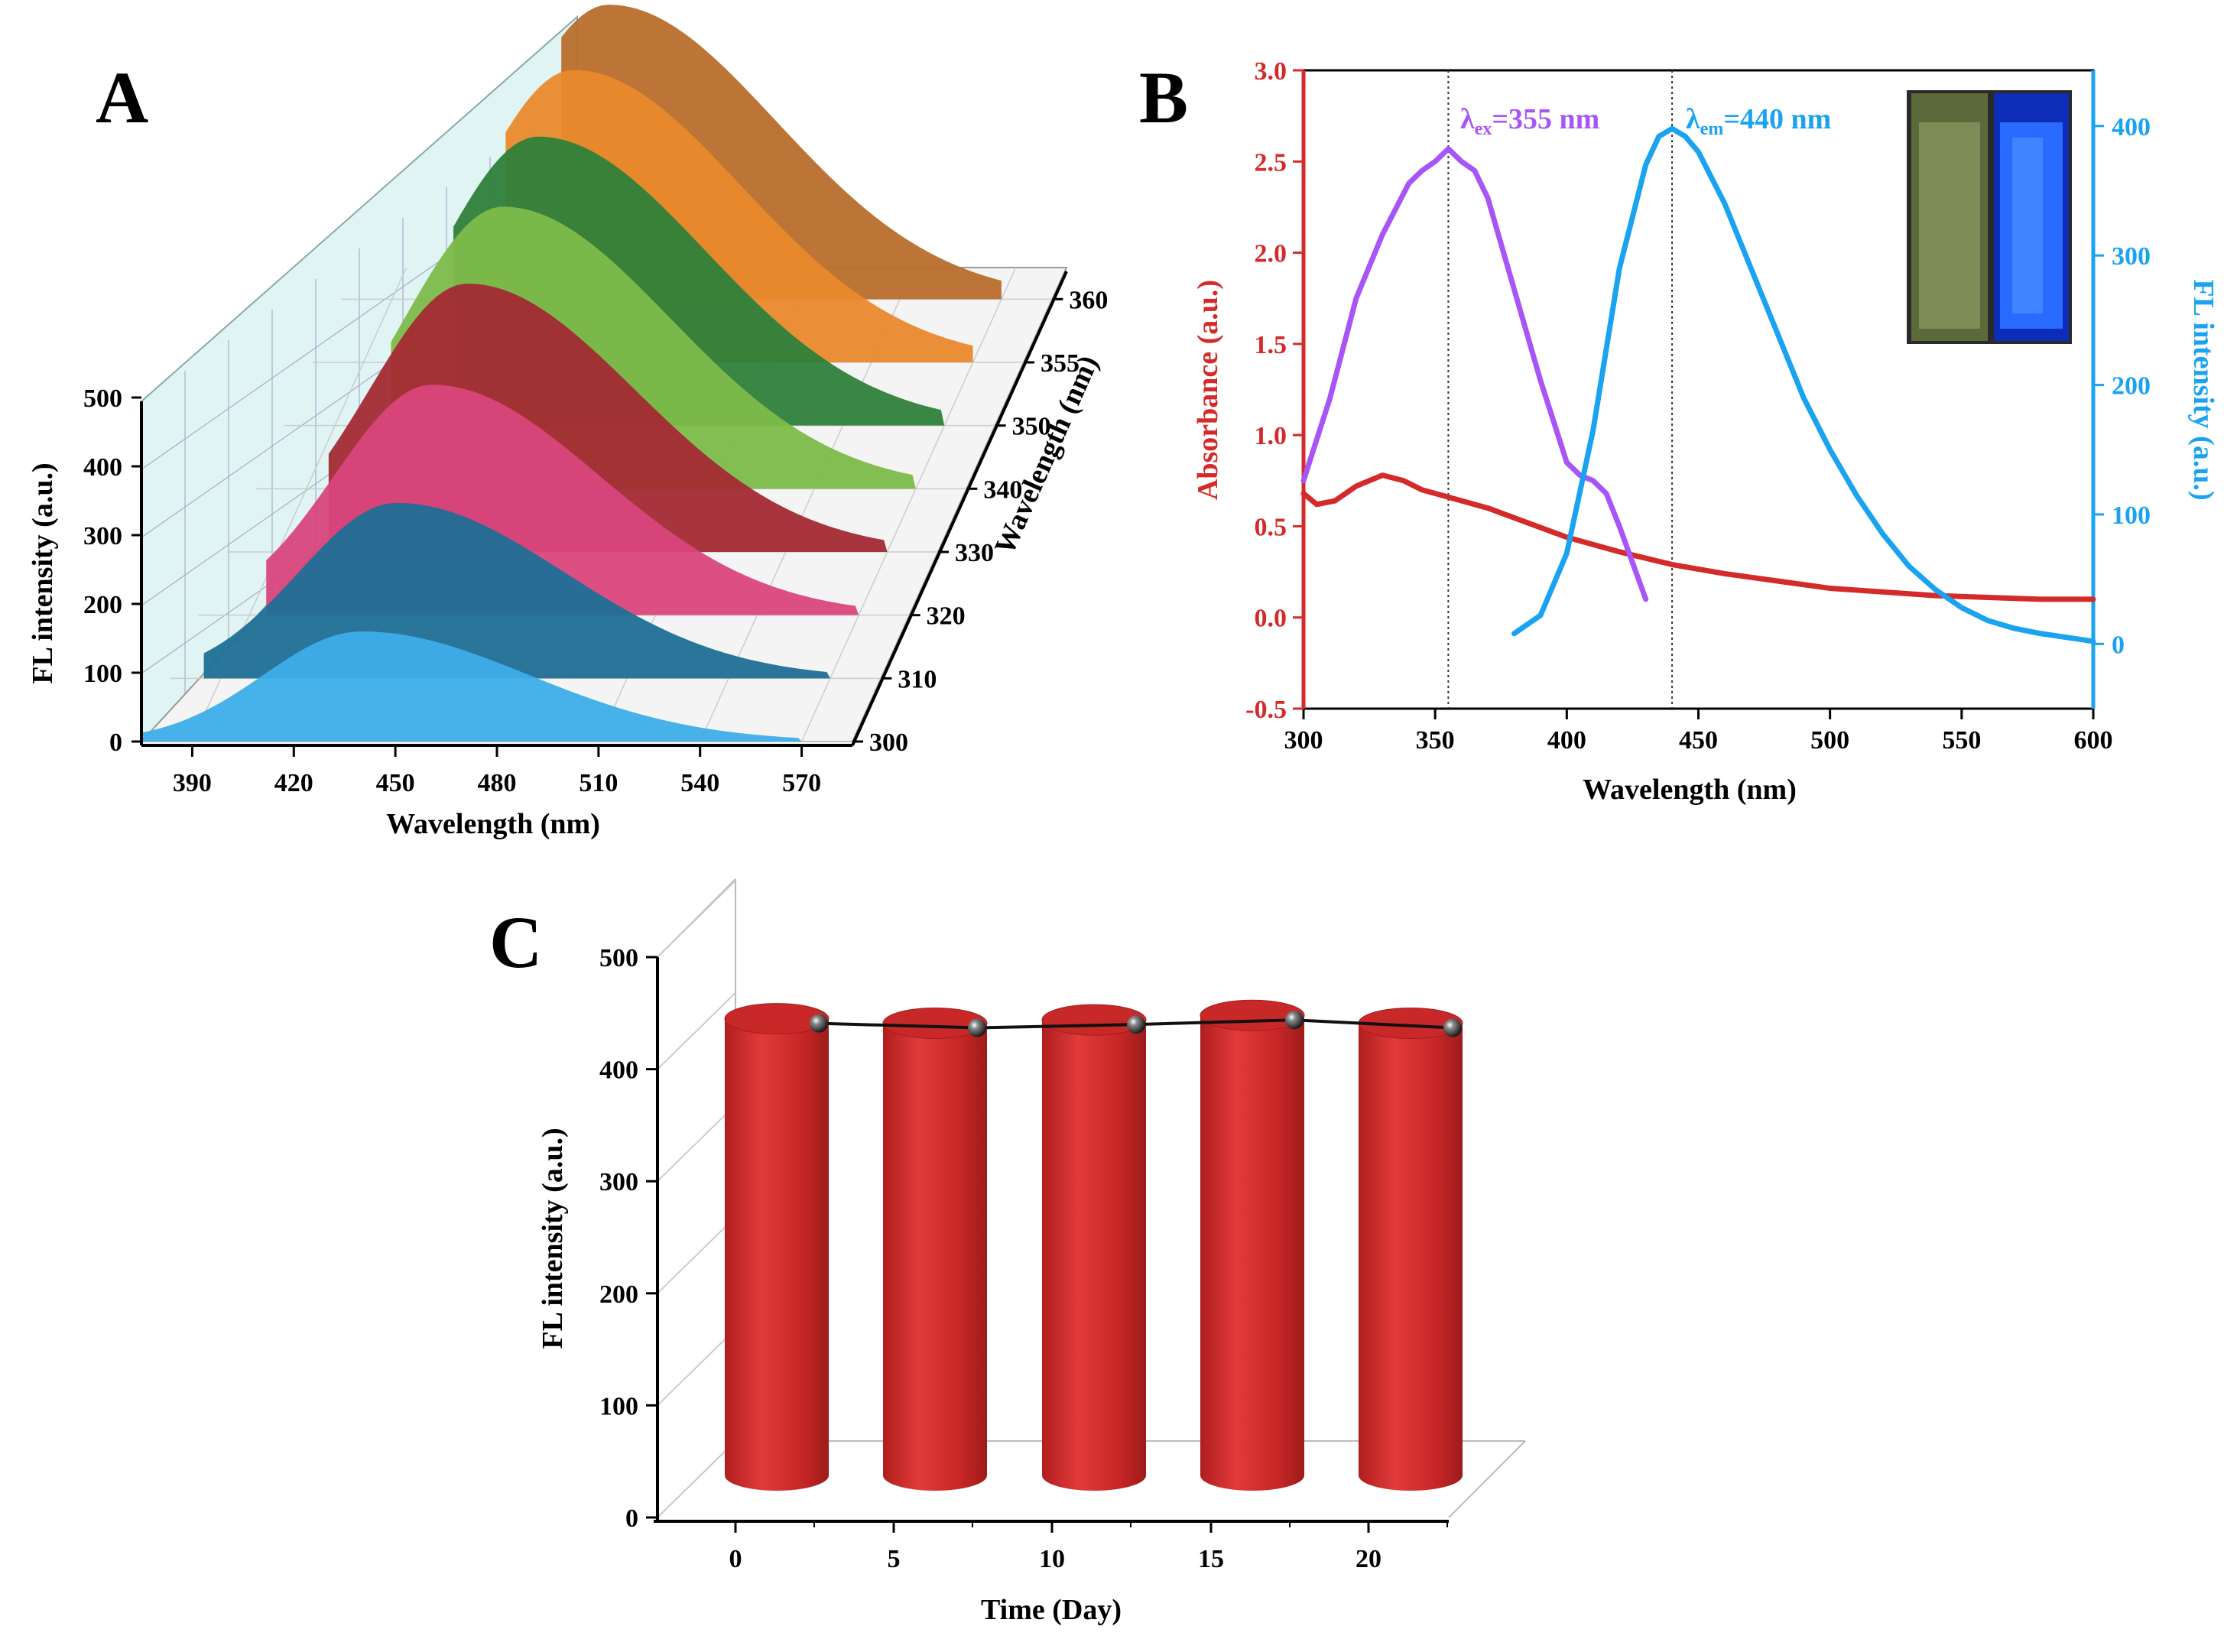  Describe the element at coordinates (1989, 217) in the screenshot. I see `panel-b-inset-photo` at that location.